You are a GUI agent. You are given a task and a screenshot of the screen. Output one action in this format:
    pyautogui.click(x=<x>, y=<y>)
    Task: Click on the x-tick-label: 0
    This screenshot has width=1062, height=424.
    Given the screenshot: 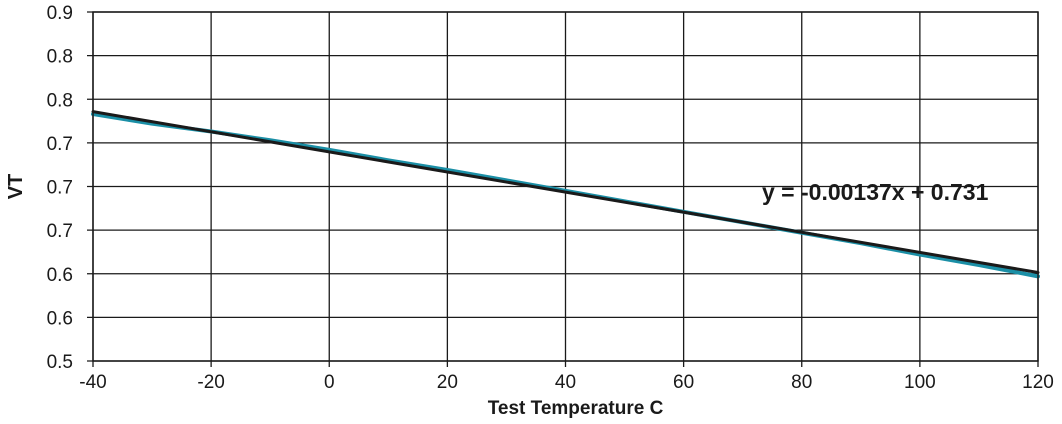 What is the action you would take?
    pyautogui.click(x=329, y=382)
    